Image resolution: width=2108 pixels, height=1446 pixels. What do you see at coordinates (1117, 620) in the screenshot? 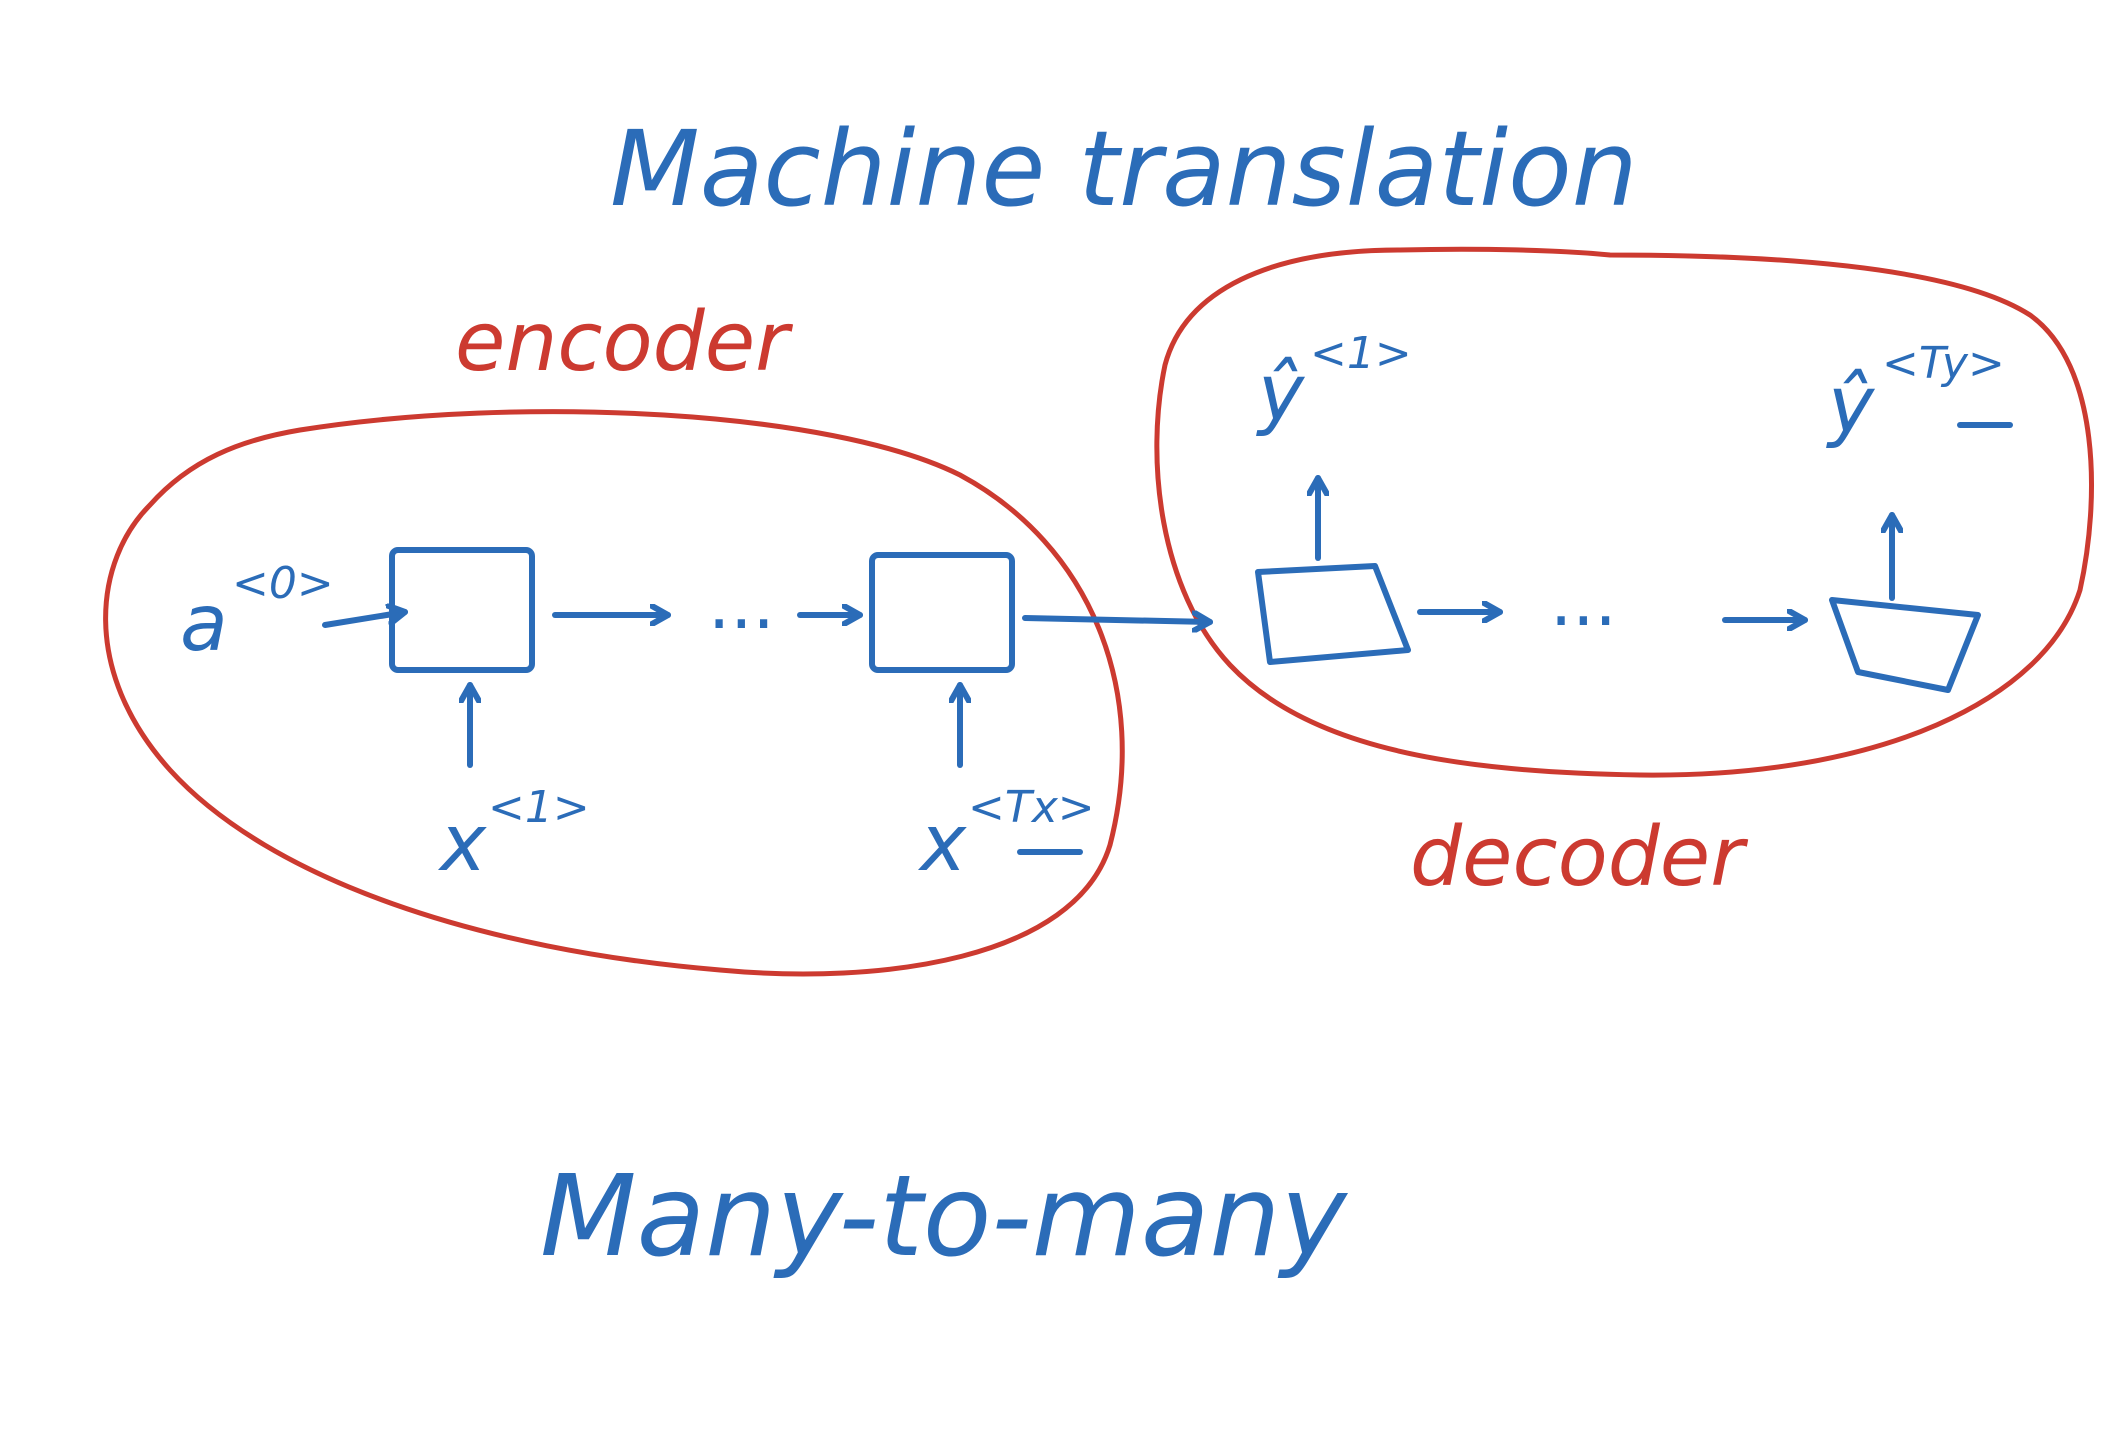
I see `arrow-encoder-to-decoder` at bounding box center [1117, 620].